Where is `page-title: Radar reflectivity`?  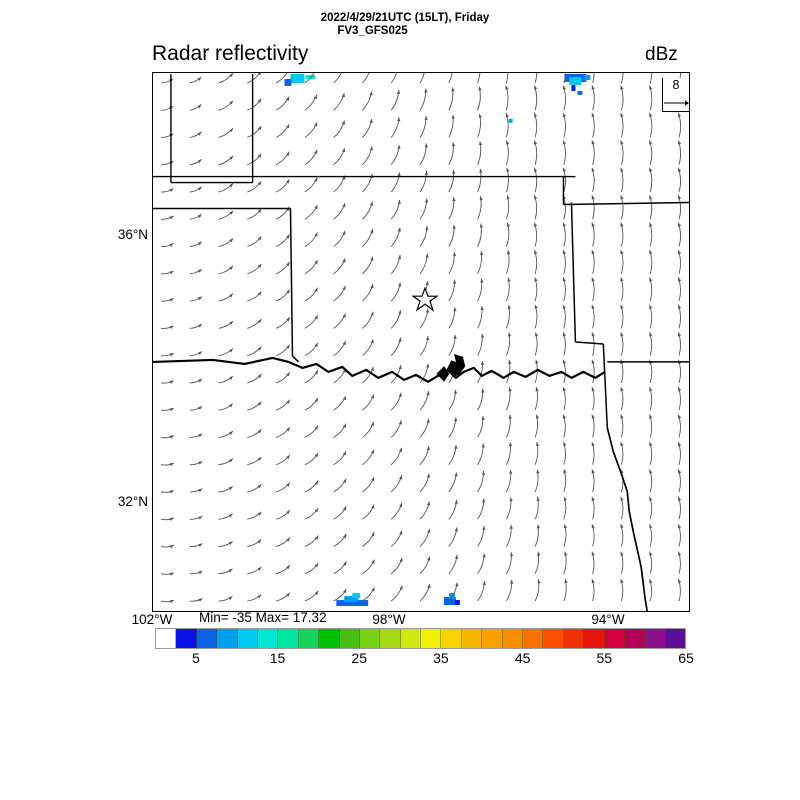 page-title: Radar reflectivity is located at coordinates (230, 53).